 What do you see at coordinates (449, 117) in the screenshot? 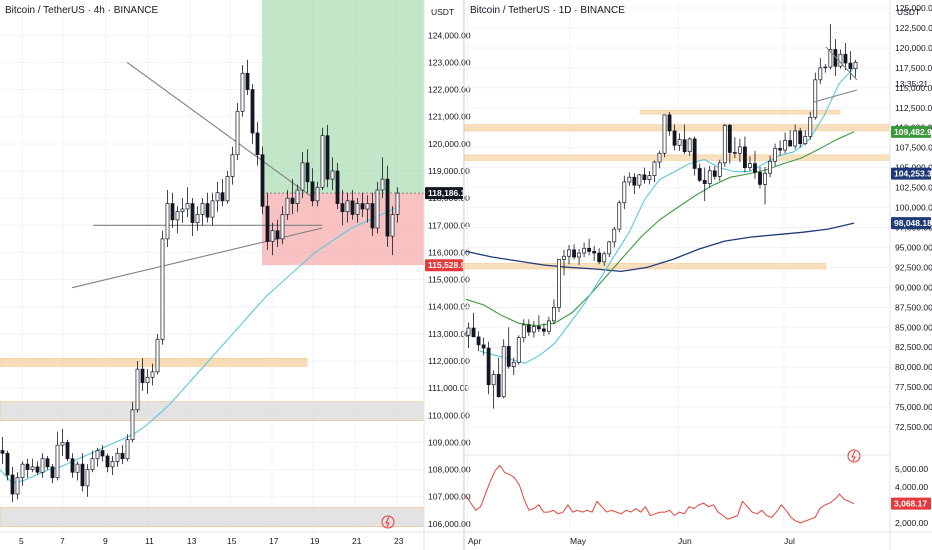
I see `y-tick-label: 121,000.00` at bounding box center [449, 117].